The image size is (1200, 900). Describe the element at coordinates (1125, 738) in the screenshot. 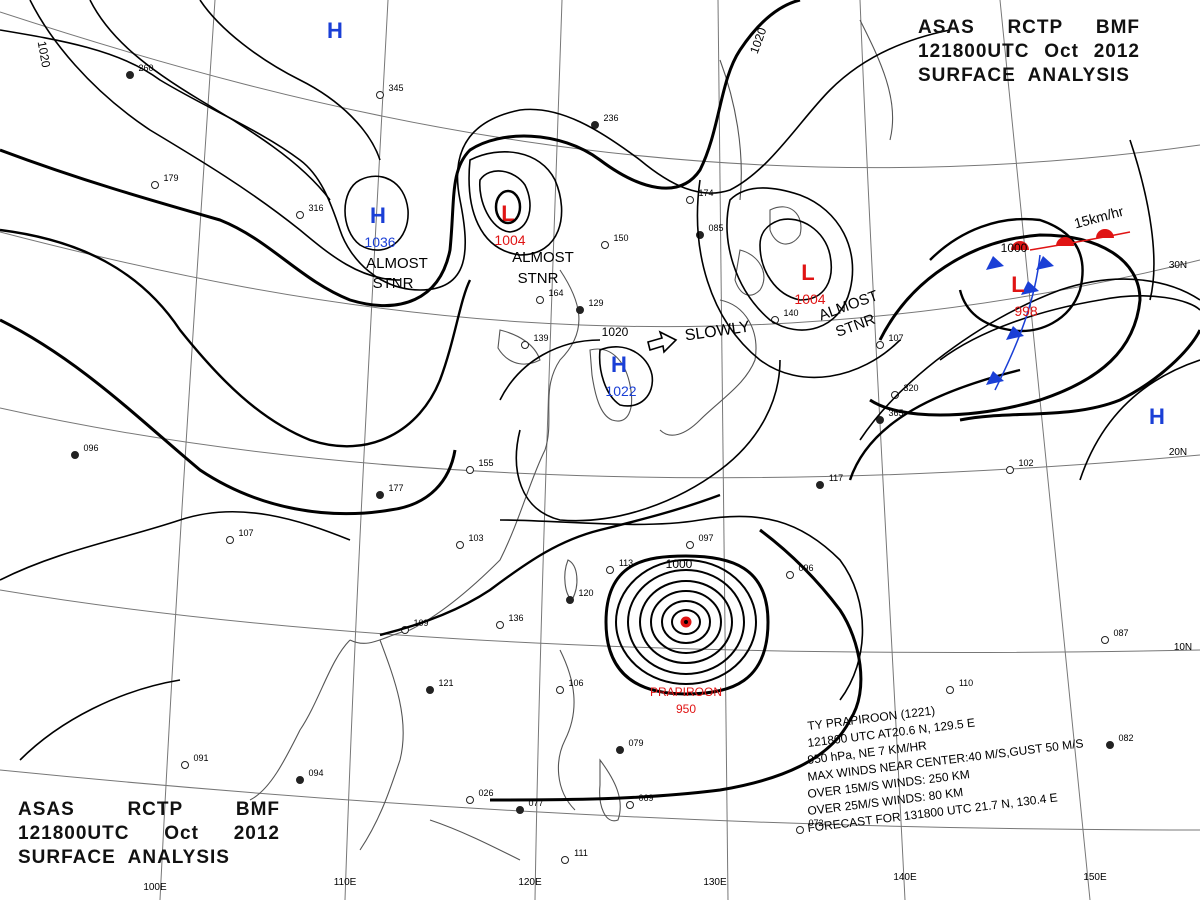

I see `station-value: 082` at that location.